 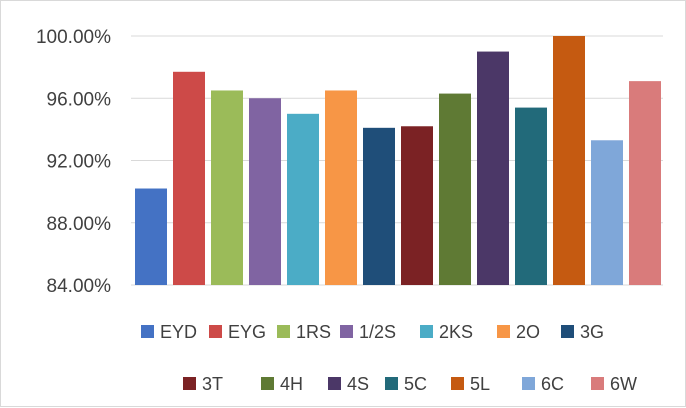 I want to click on legend-label: 3T, so click(x=212, y=384).